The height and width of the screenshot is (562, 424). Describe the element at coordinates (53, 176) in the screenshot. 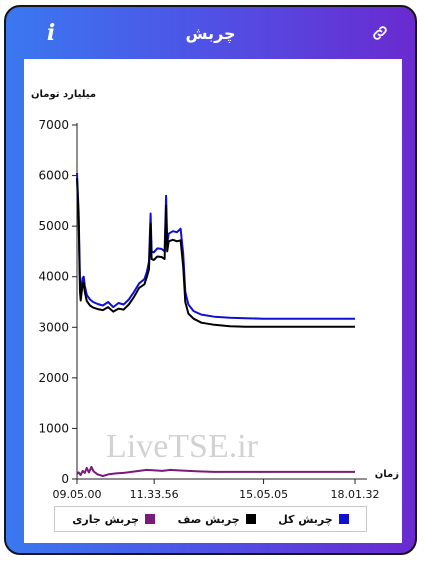

I see `y-tick-label: 6000` at that location.